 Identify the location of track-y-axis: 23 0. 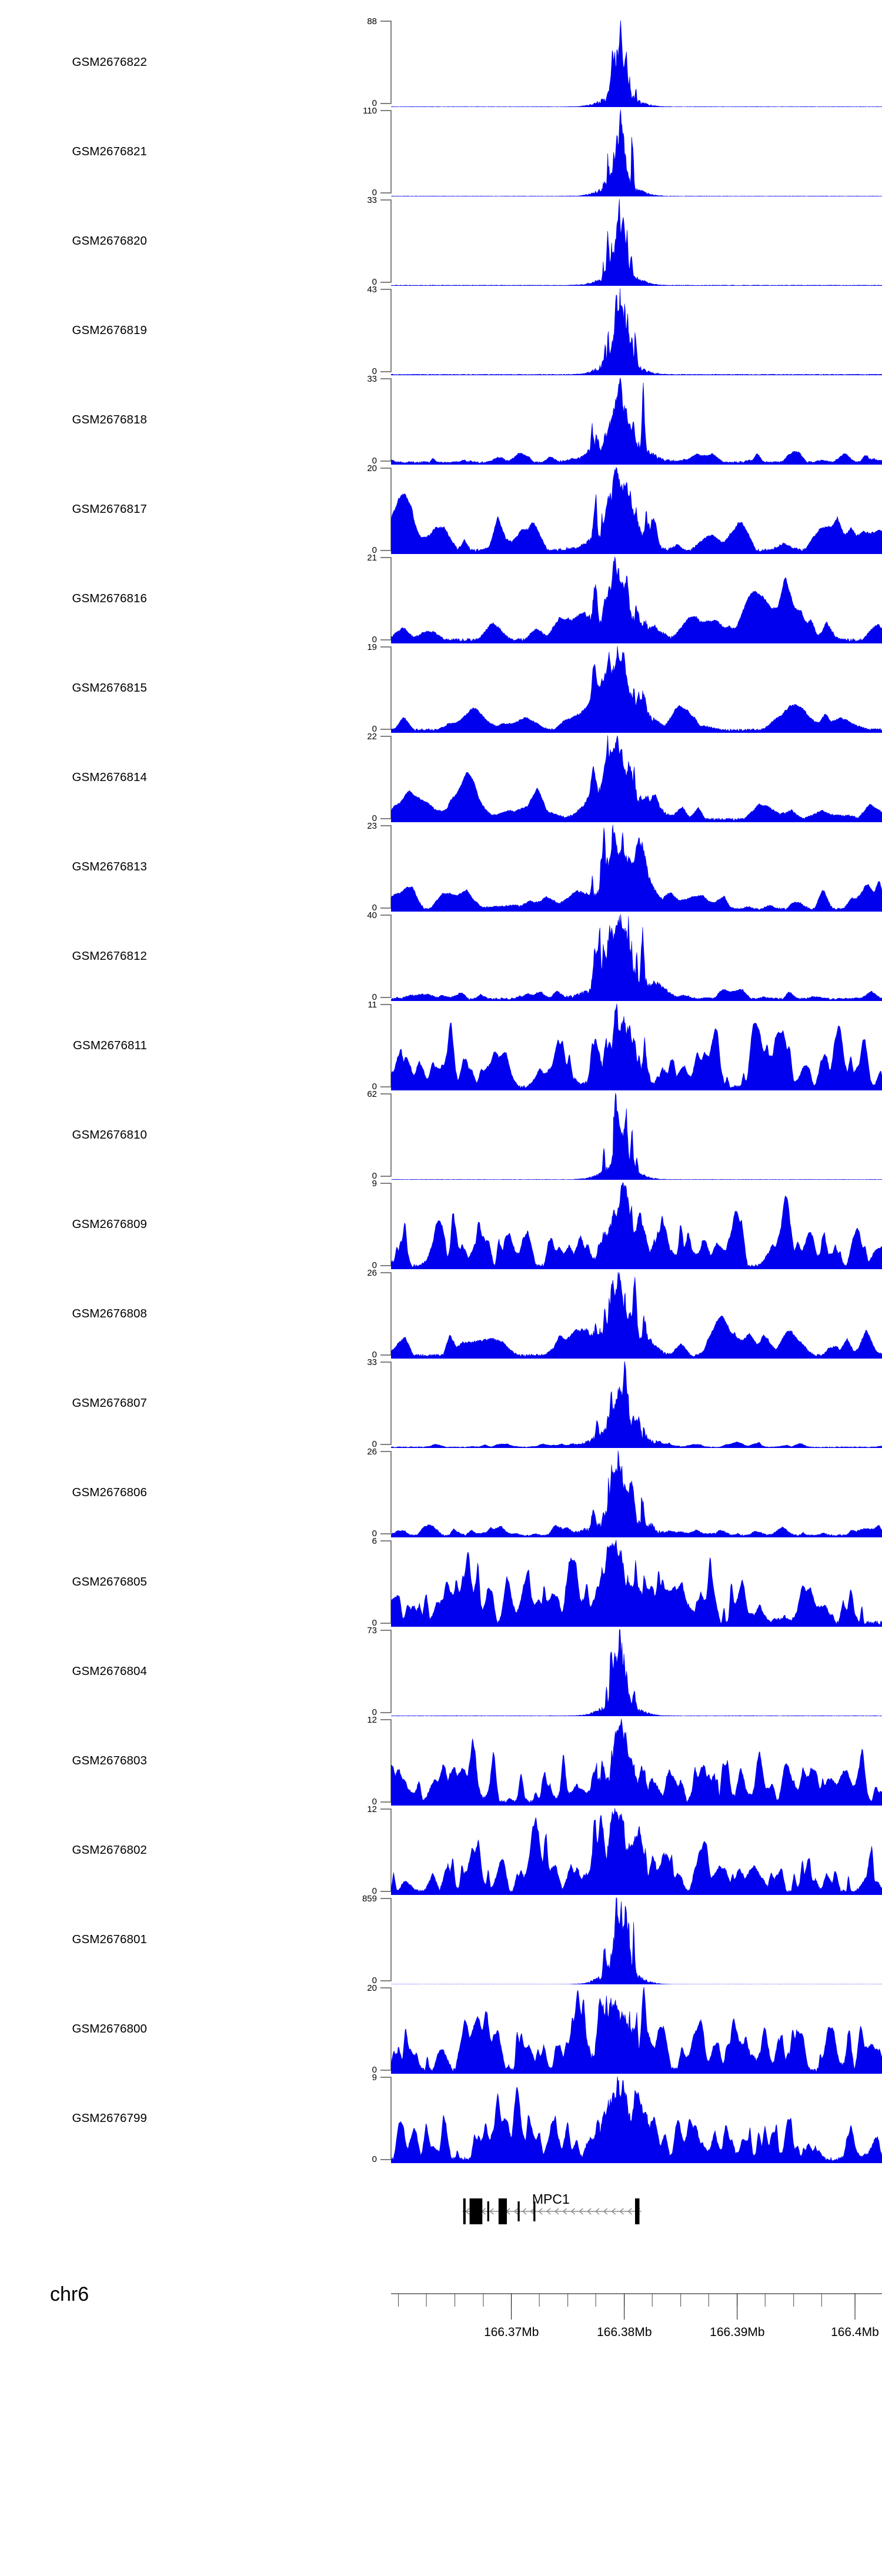
(379, 867).